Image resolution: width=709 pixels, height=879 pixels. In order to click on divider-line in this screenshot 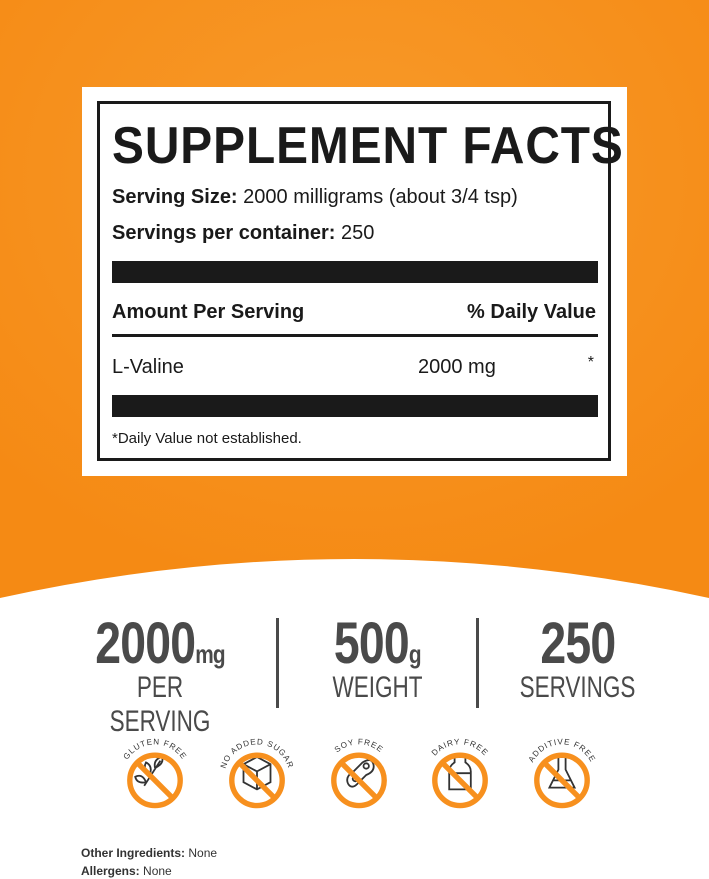, I will do `click(355, 335)`.